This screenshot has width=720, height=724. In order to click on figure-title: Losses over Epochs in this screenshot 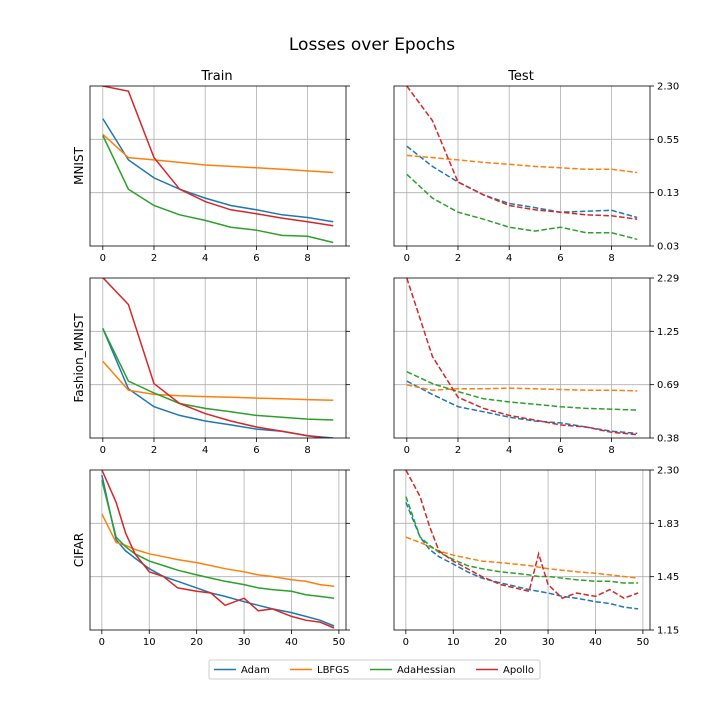, I will do `click(372, 45)`.